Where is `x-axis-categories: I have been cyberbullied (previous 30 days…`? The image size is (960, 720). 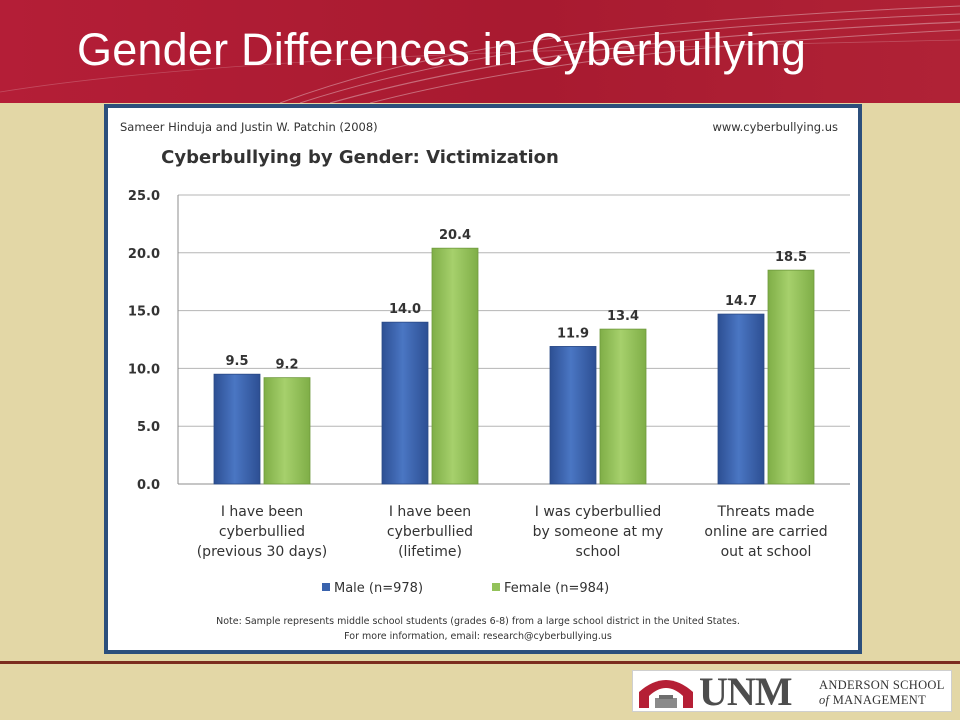
x-axis-categories: I have been cyberbullied (previous 30 days… is located at coordinates (512, 532).